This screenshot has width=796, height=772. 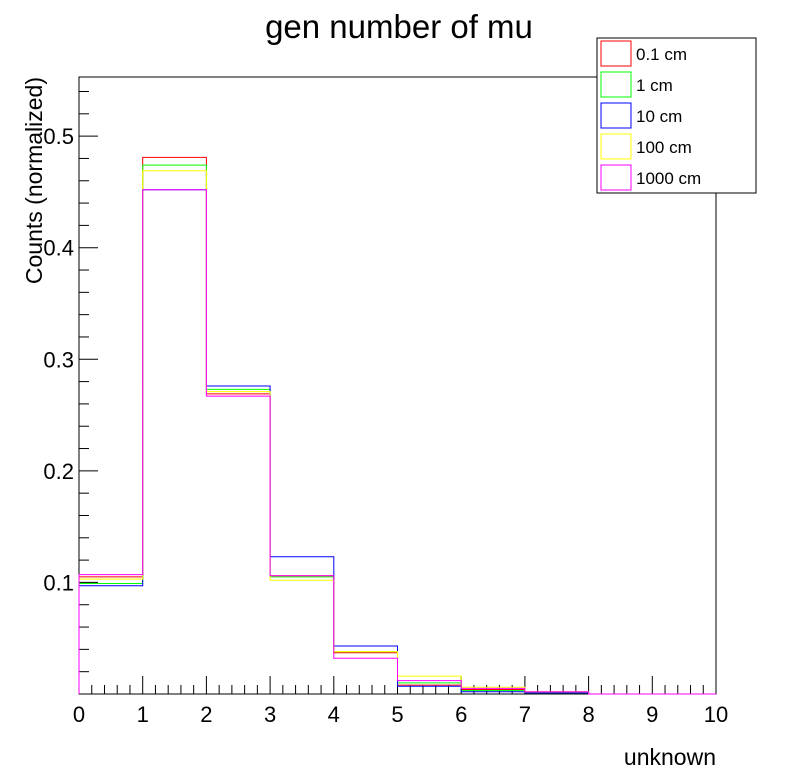 I want to click on y-tick-label: 0.3, so click(x=58, y=359).